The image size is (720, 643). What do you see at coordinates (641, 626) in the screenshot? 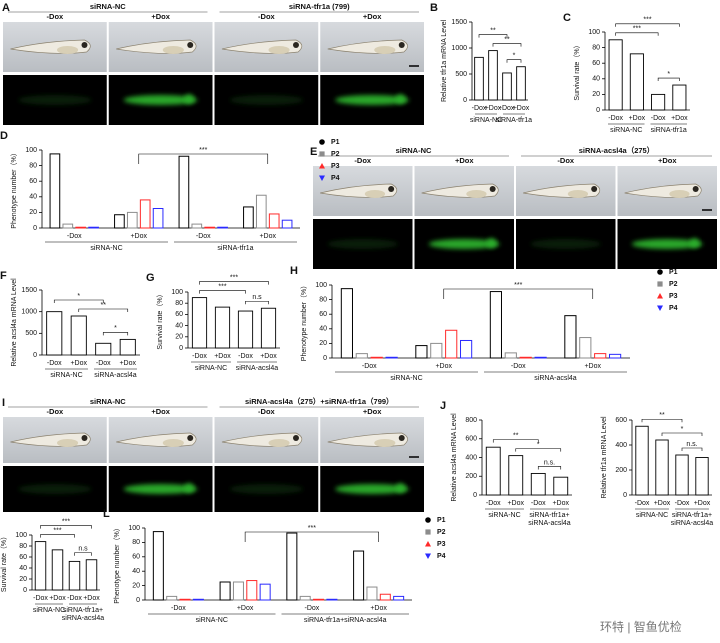
I see `watermark: 环特 | 智鱼优检` at bounding box center [641, 626].